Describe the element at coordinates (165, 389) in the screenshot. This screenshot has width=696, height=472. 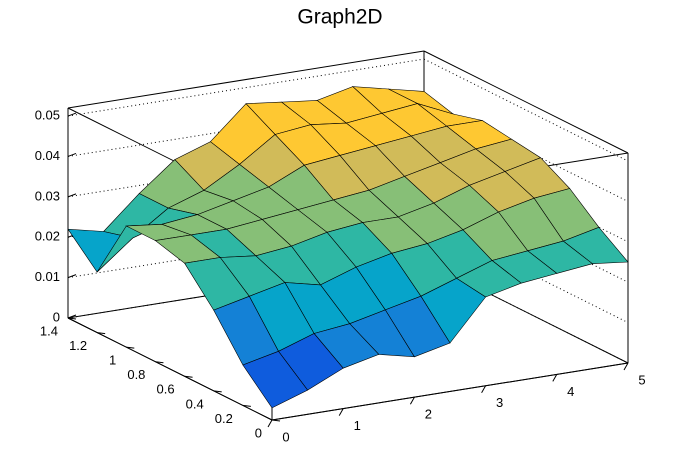
I see `y-tick-label: 0.6` at that location.